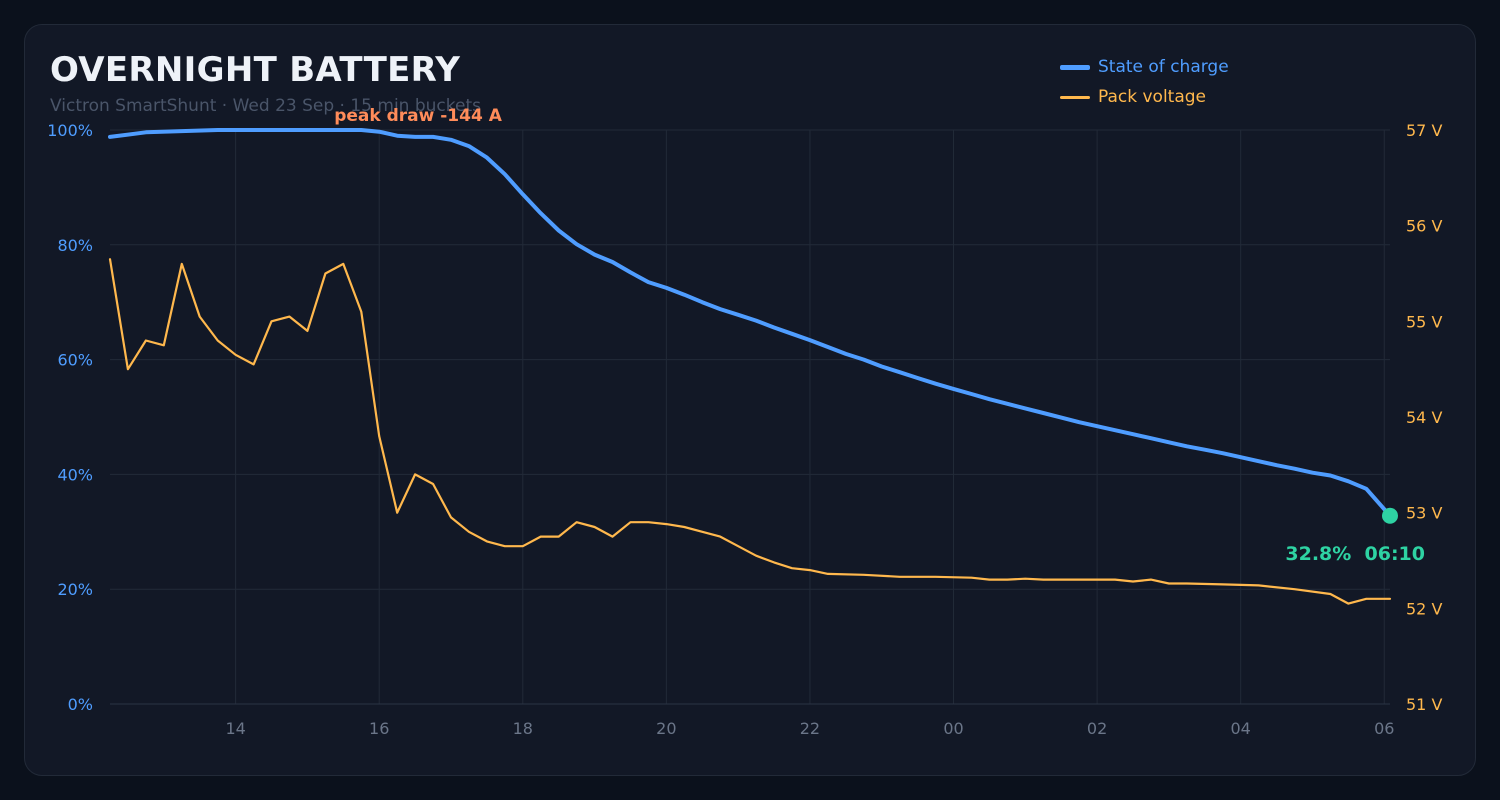 This screenshot has width=1500, height=800. Describe the element at coordinates (1097, 728) in the screenshot. I see `x-tick-label: 02` at that location.